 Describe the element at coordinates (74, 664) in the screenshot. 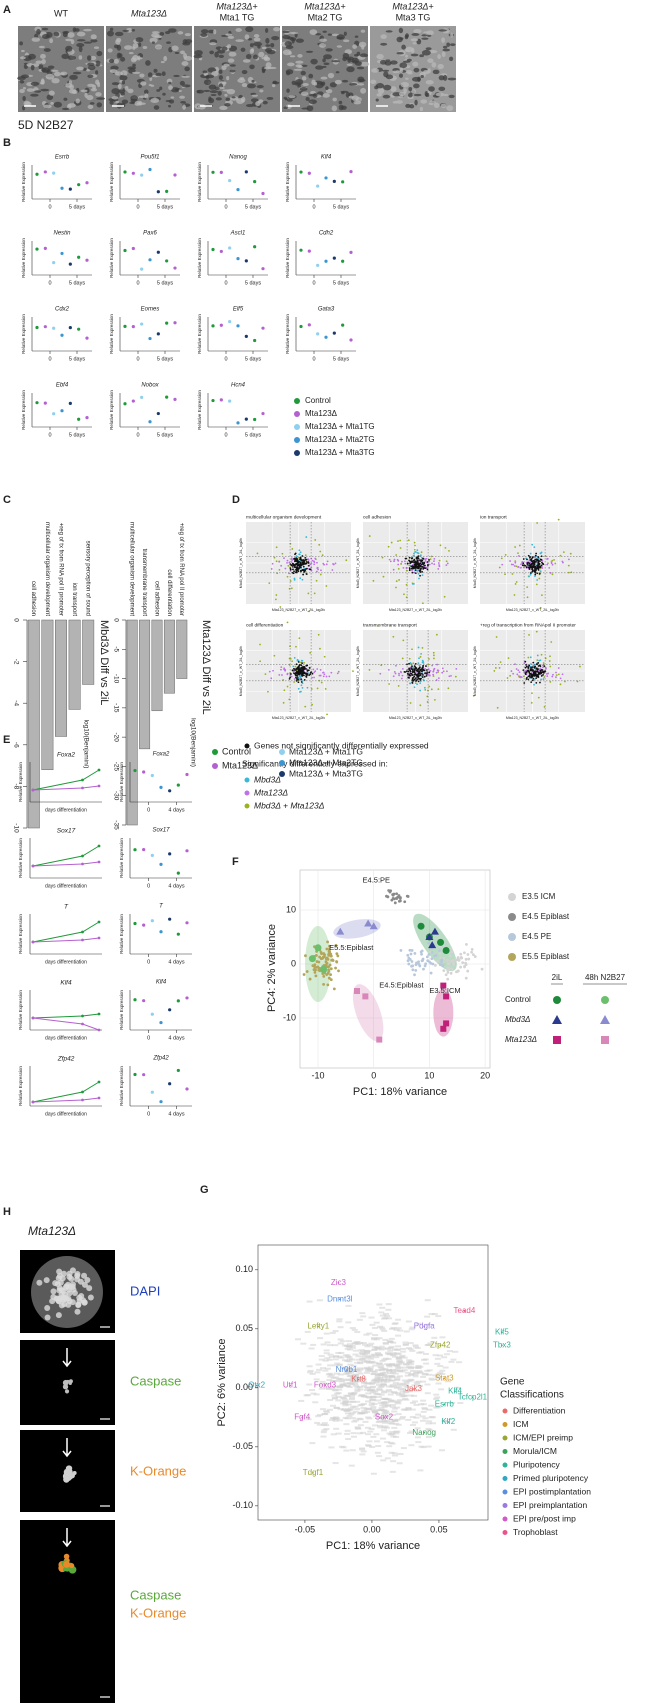

I see `bar` at that location.